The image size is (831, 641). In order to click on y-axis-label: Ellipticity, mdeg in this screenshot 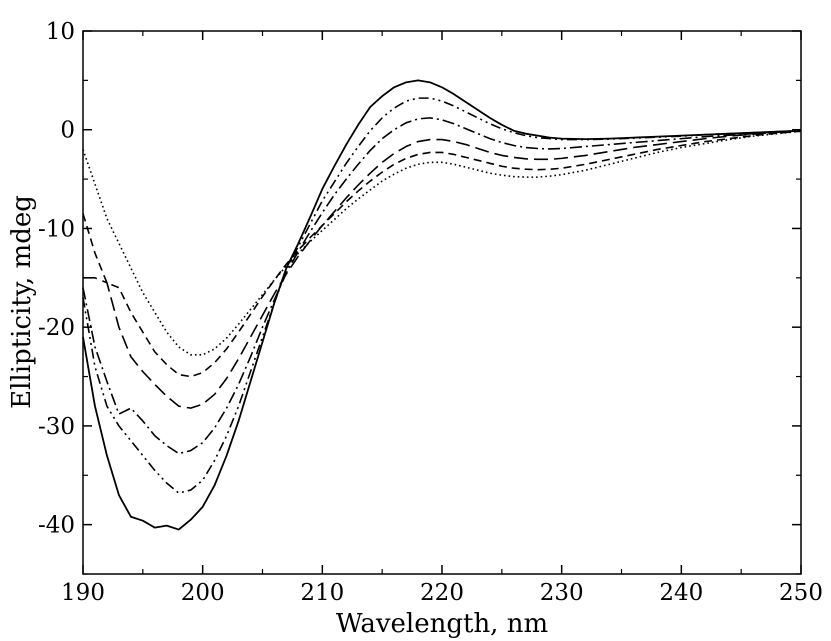, I will do `click(22, 302)`.